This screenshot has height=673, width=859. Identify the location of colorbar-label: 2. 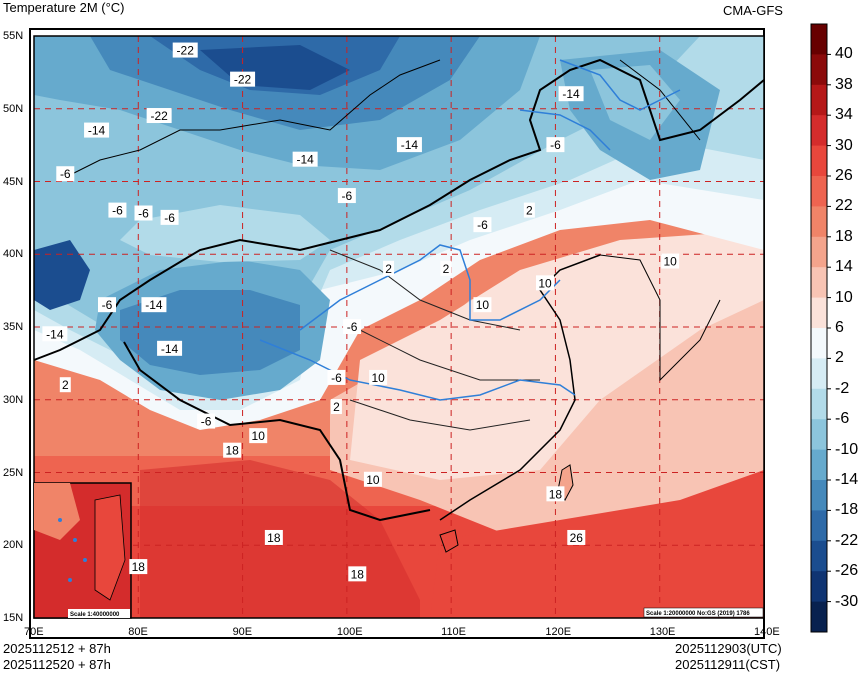
(839, 358).